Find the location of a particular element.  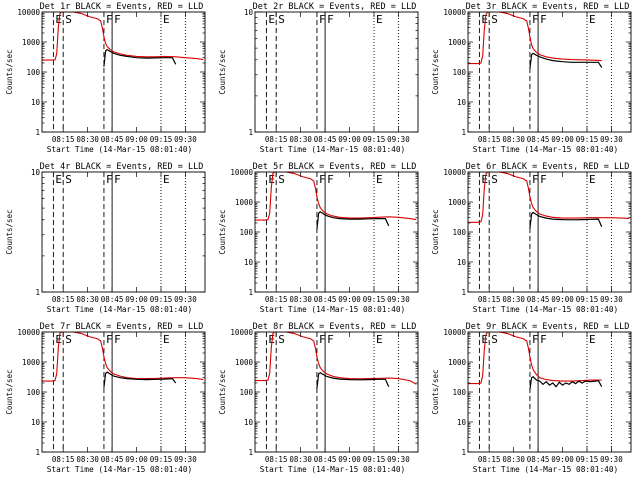

chart-title: Det 5r BLACK = Events, RED = LLD is located at coordinates (335, 167).